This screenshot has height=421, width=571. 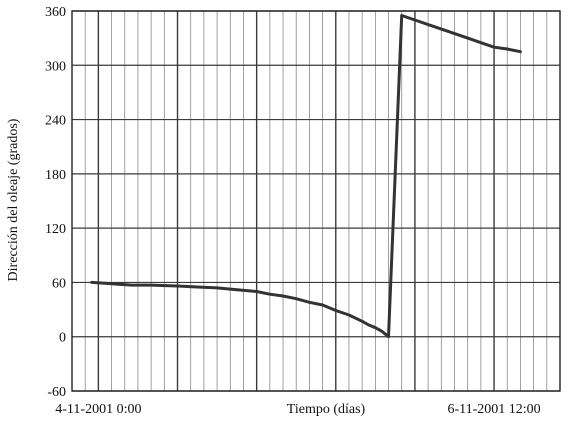 What do you see at coordinates (59, 283) in the screenshot?
I see `y-tick-label: 60` at bounding box center [59, 283].